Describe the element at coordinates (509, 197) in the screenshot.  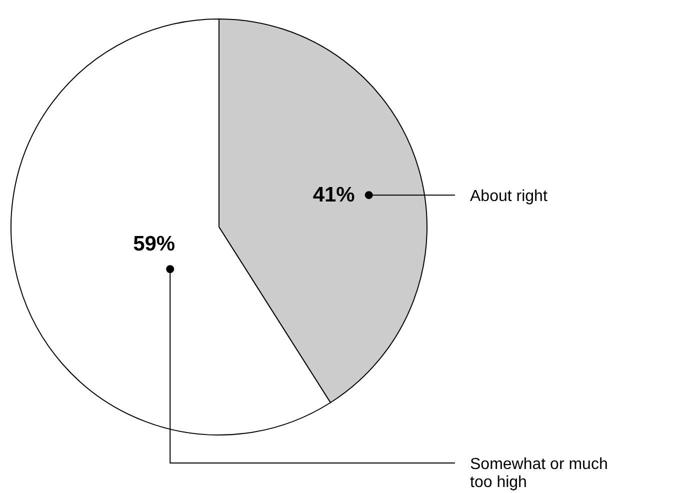
I see `slice-label: About right` at that location.